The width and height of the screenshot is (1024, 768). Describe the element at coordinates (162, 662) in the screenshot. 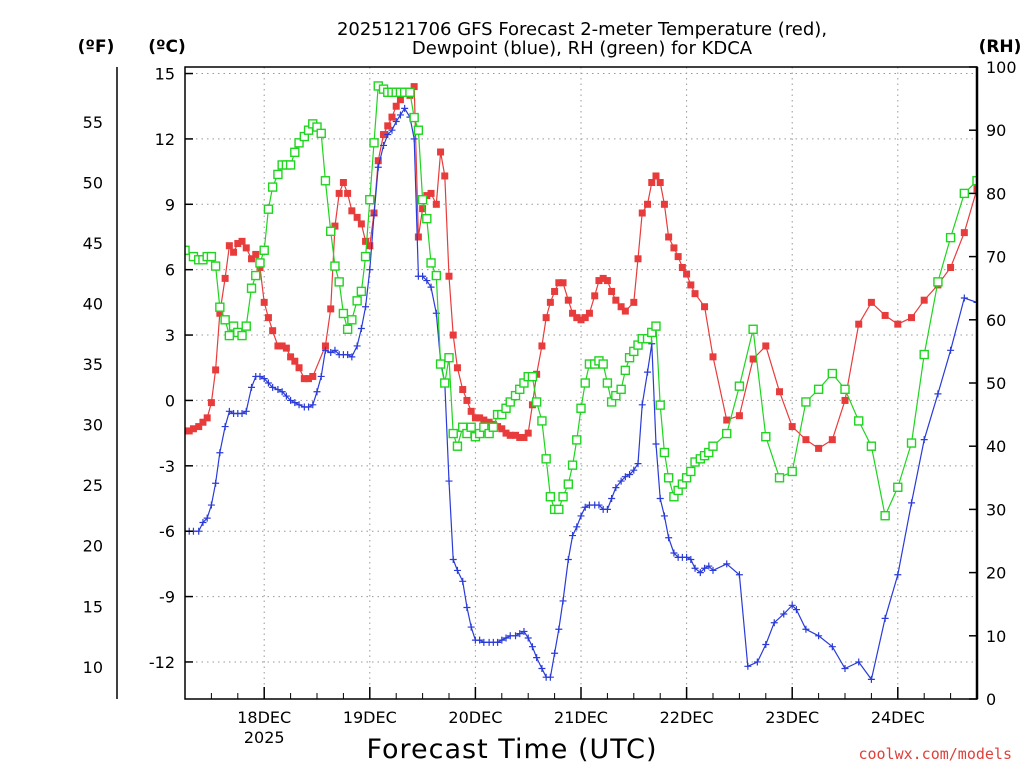

I see `c-tick-label: -12` at that location.